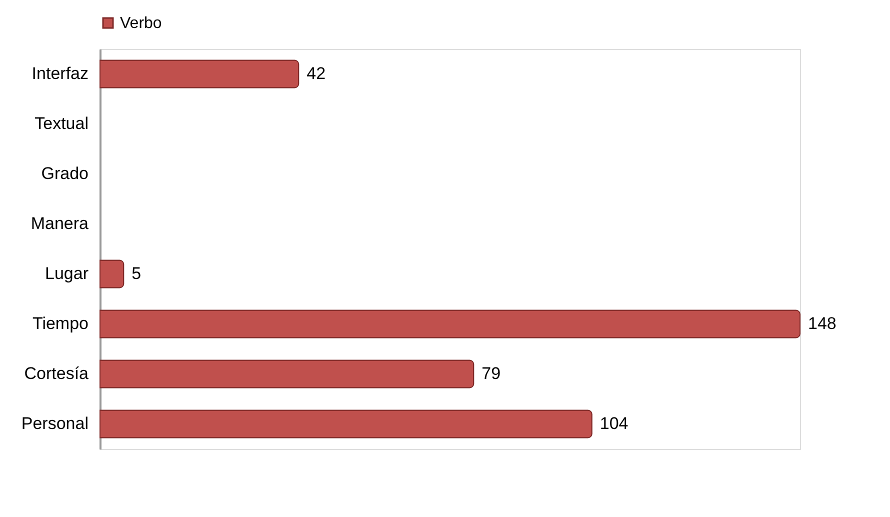 The image size is (890, 517). Describe the element at coordinates (64, 173) in the screenshot. I see `y-tick-label: Grado` at that location.